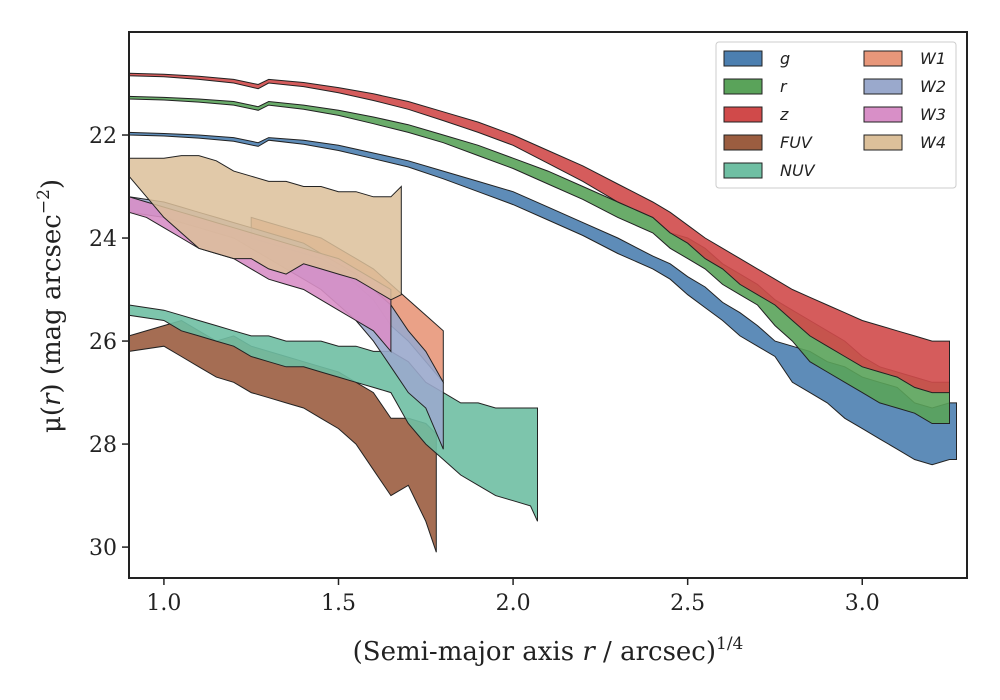 The width and height of the screenshot is (1000, 700). I want to click on legend-label-w4: W4, so click(933, 142).